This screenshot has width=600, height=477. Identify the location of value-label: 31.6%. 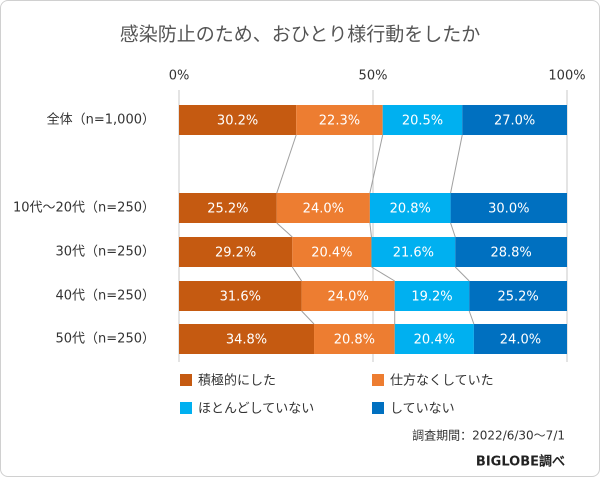
(240, 297).